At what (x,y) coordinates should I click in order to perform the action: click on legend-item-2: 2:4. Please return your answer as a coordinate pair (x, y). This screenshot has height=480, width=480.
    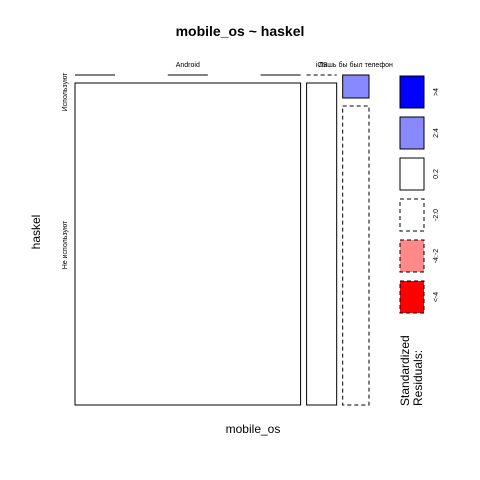
    Looking at the image, I should click on (419, 133).